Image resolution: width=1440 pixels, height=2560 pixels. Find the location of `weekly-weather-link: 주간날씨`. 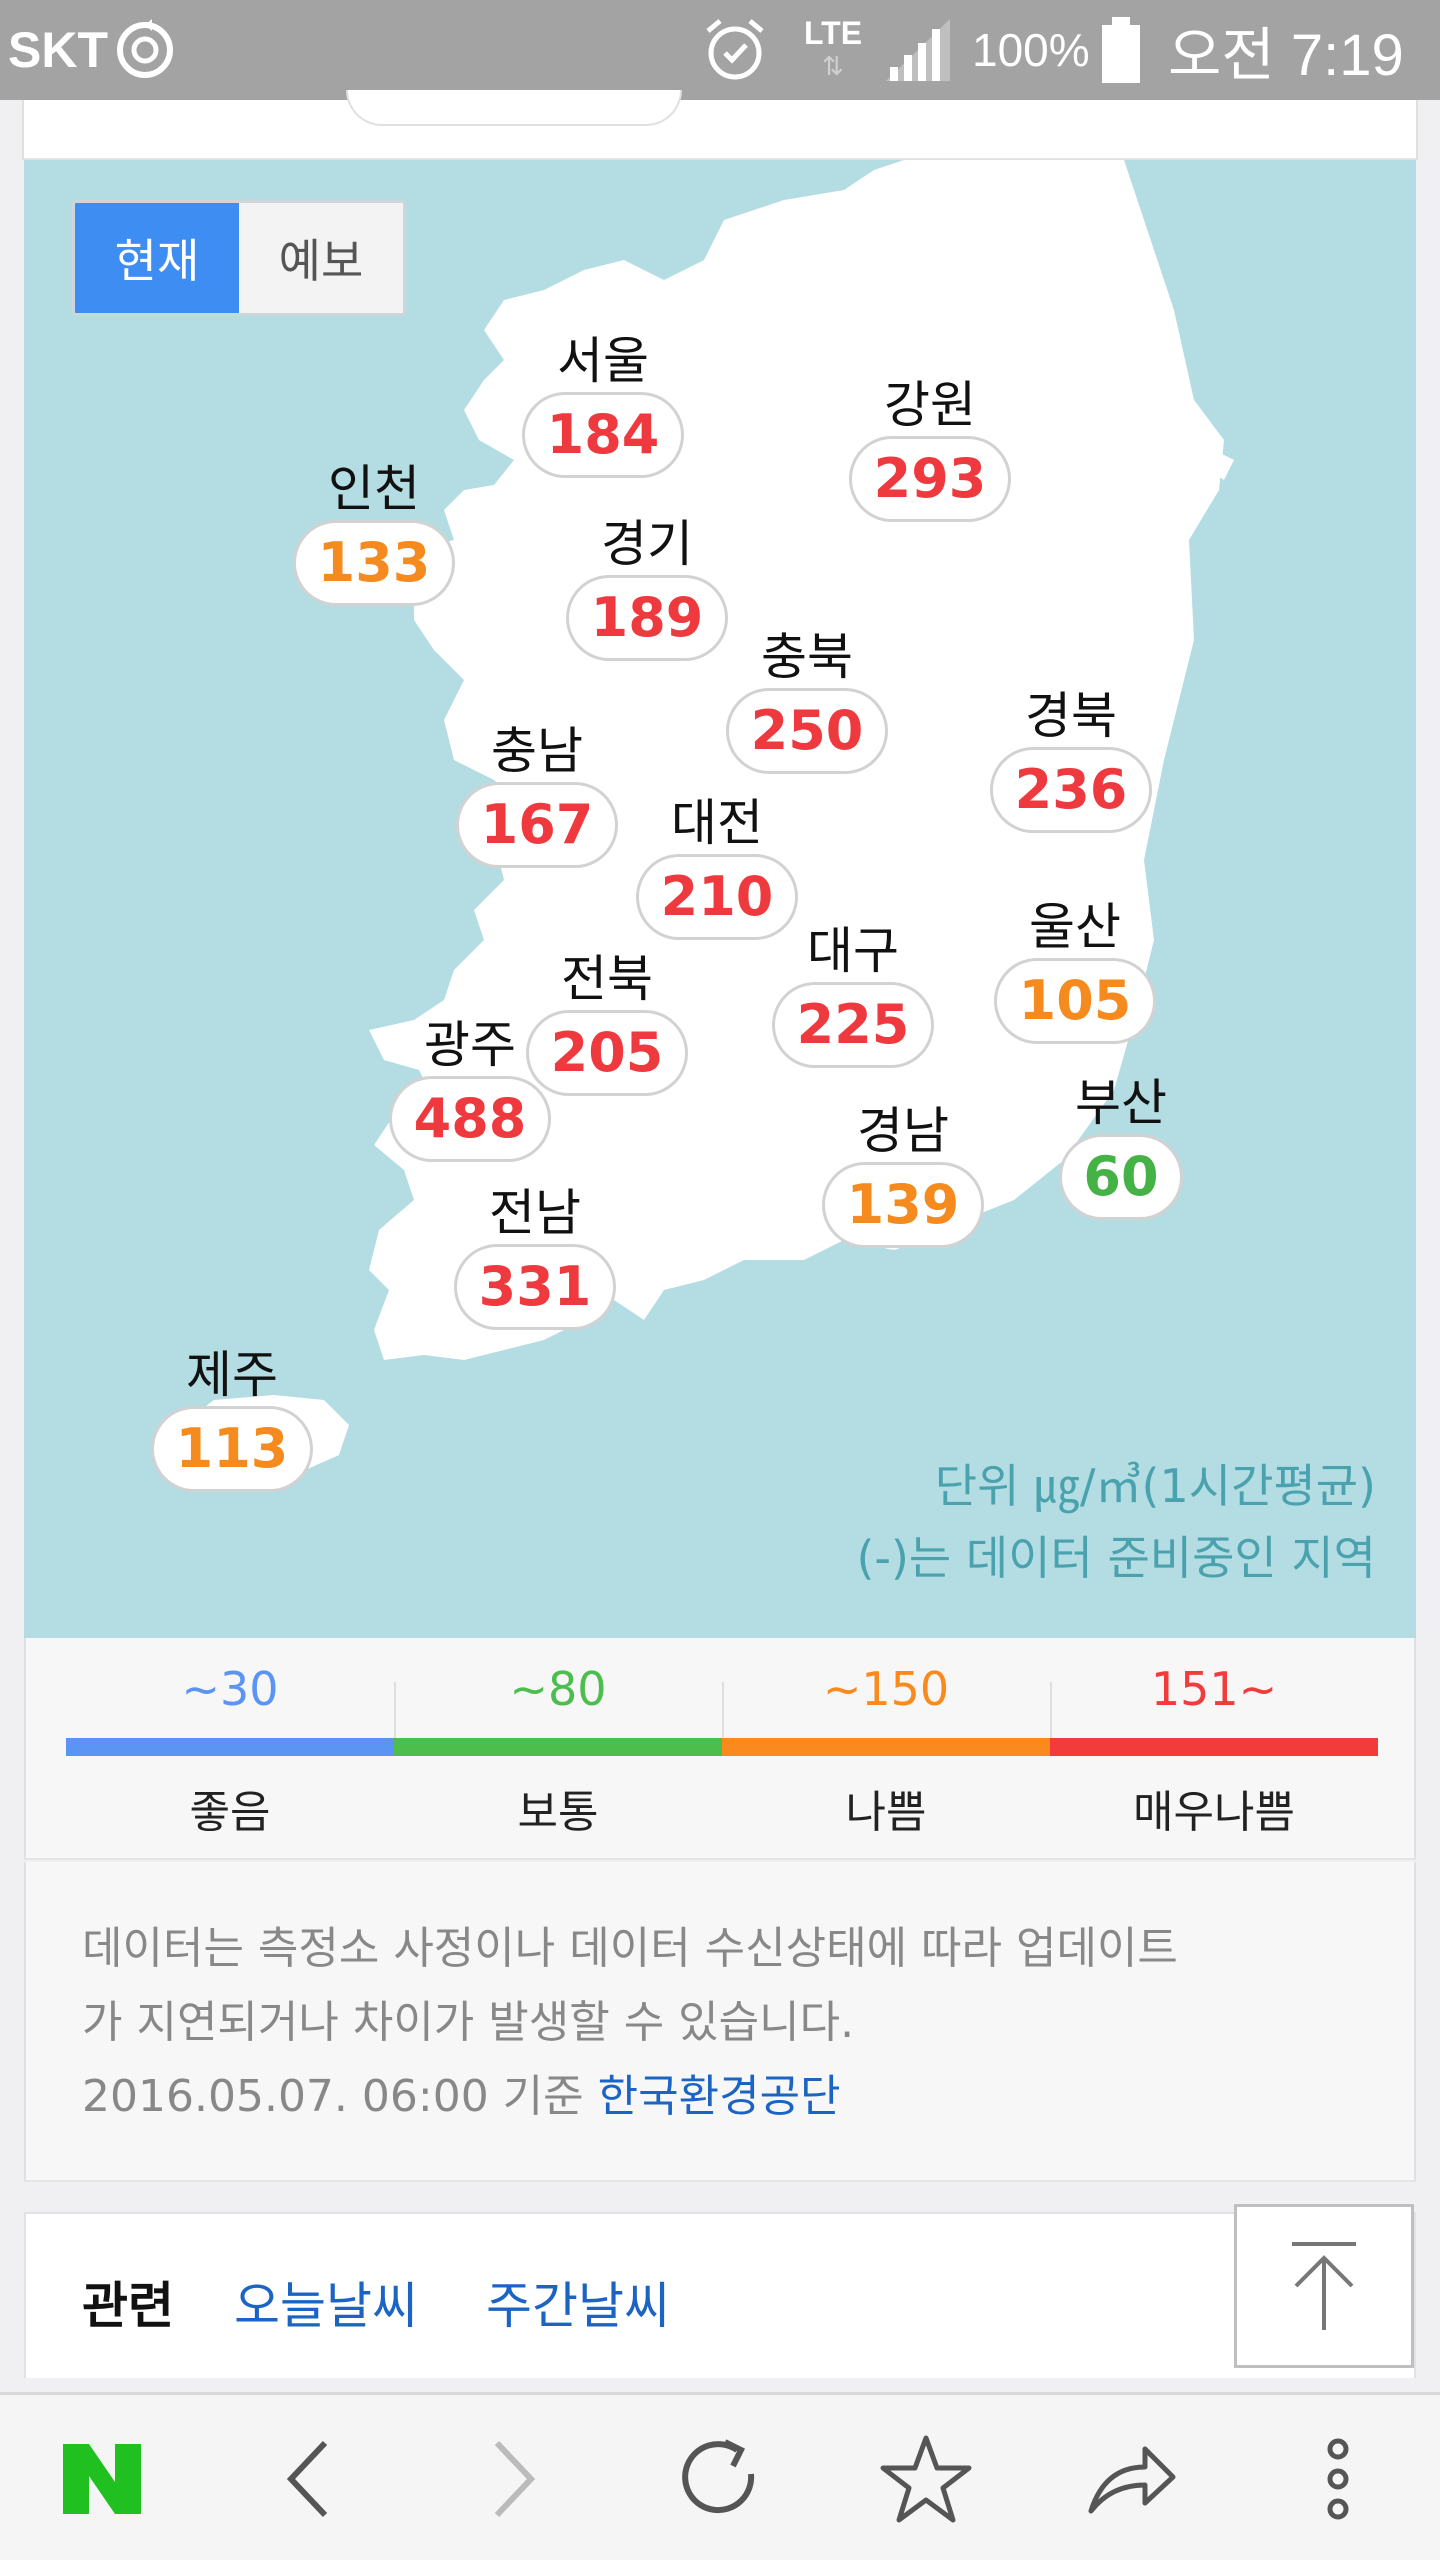

weekly-weather-link: 주간날씨 is located at coordinates (578, 2306).